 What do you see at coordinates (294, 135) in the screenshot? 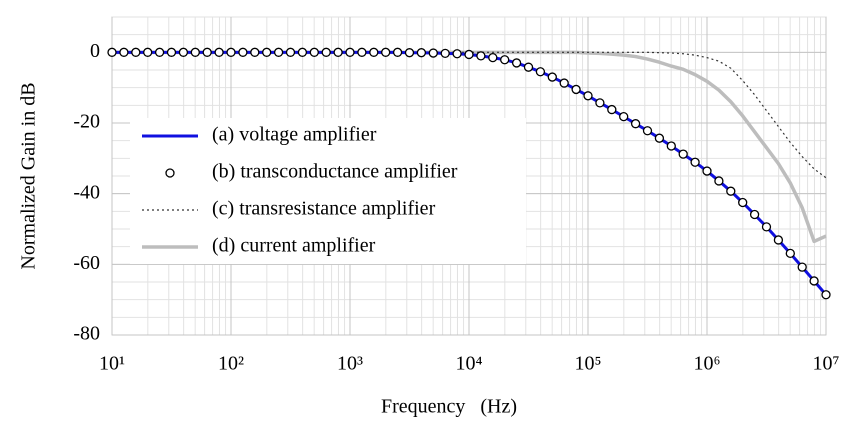
I see `legend-label: (a) voltage amplifier` at bounding box center [294, 135].